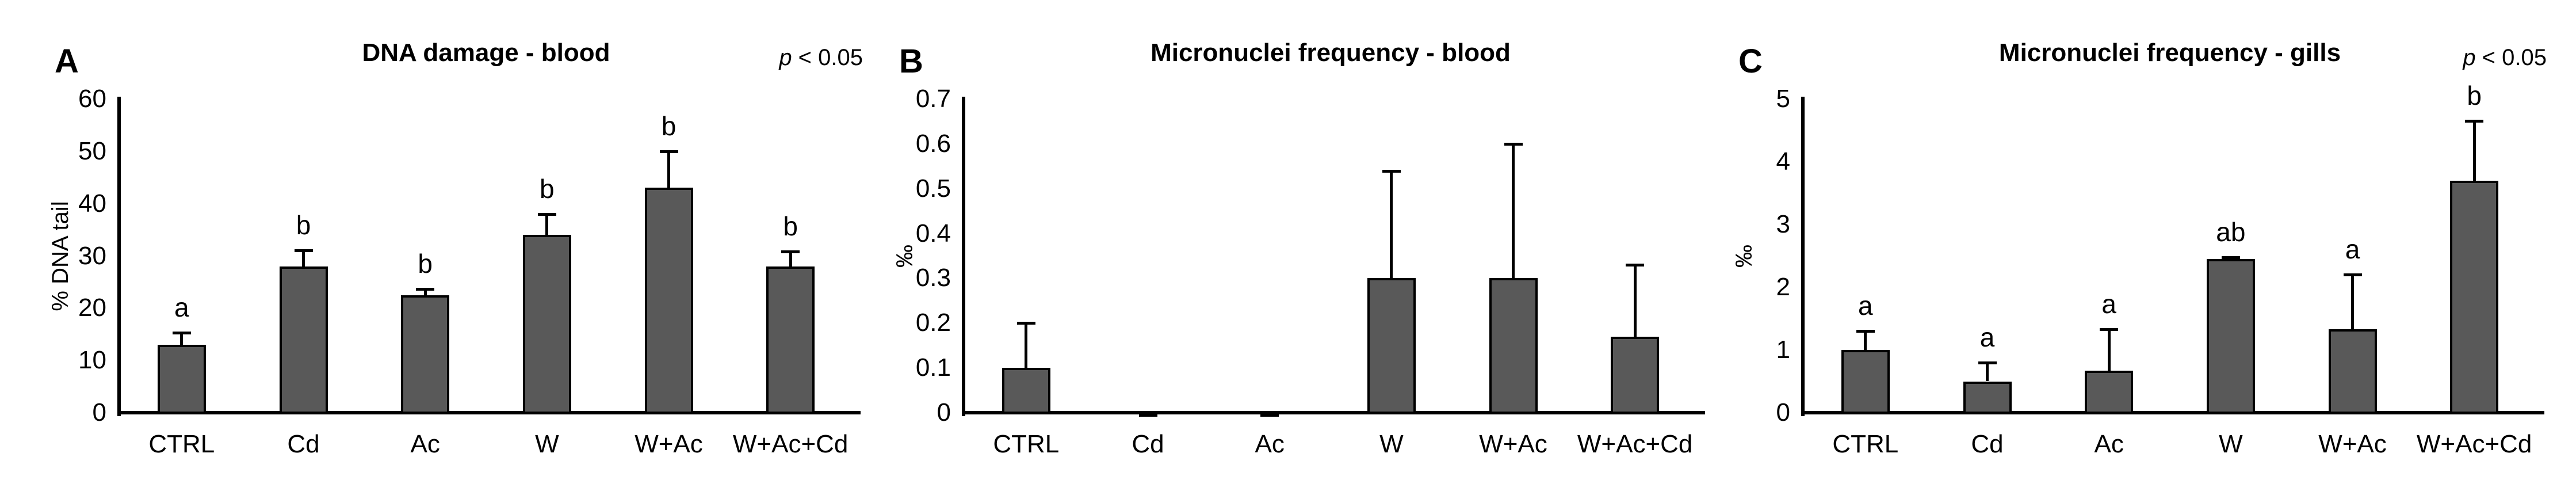 The image size is (2576, 495). What do you see at coordinates (933, 367) in the screenshot?
I see `y-tick-label: 0.1` at bounding box center [933, 367].